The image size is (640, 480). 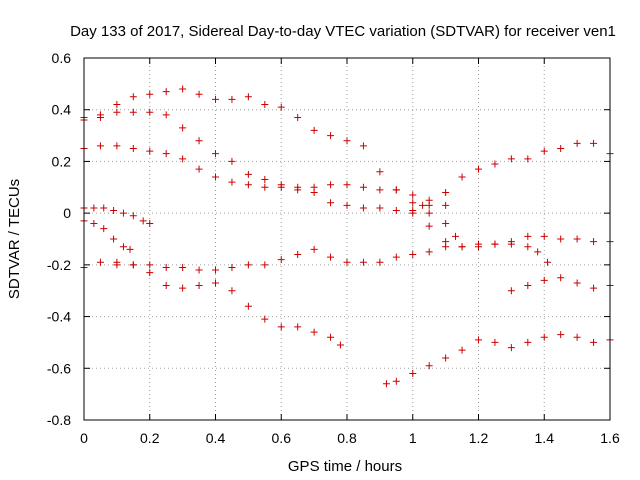 I want to click on x-tick-label: 0.2, so click(x=150, y=438).